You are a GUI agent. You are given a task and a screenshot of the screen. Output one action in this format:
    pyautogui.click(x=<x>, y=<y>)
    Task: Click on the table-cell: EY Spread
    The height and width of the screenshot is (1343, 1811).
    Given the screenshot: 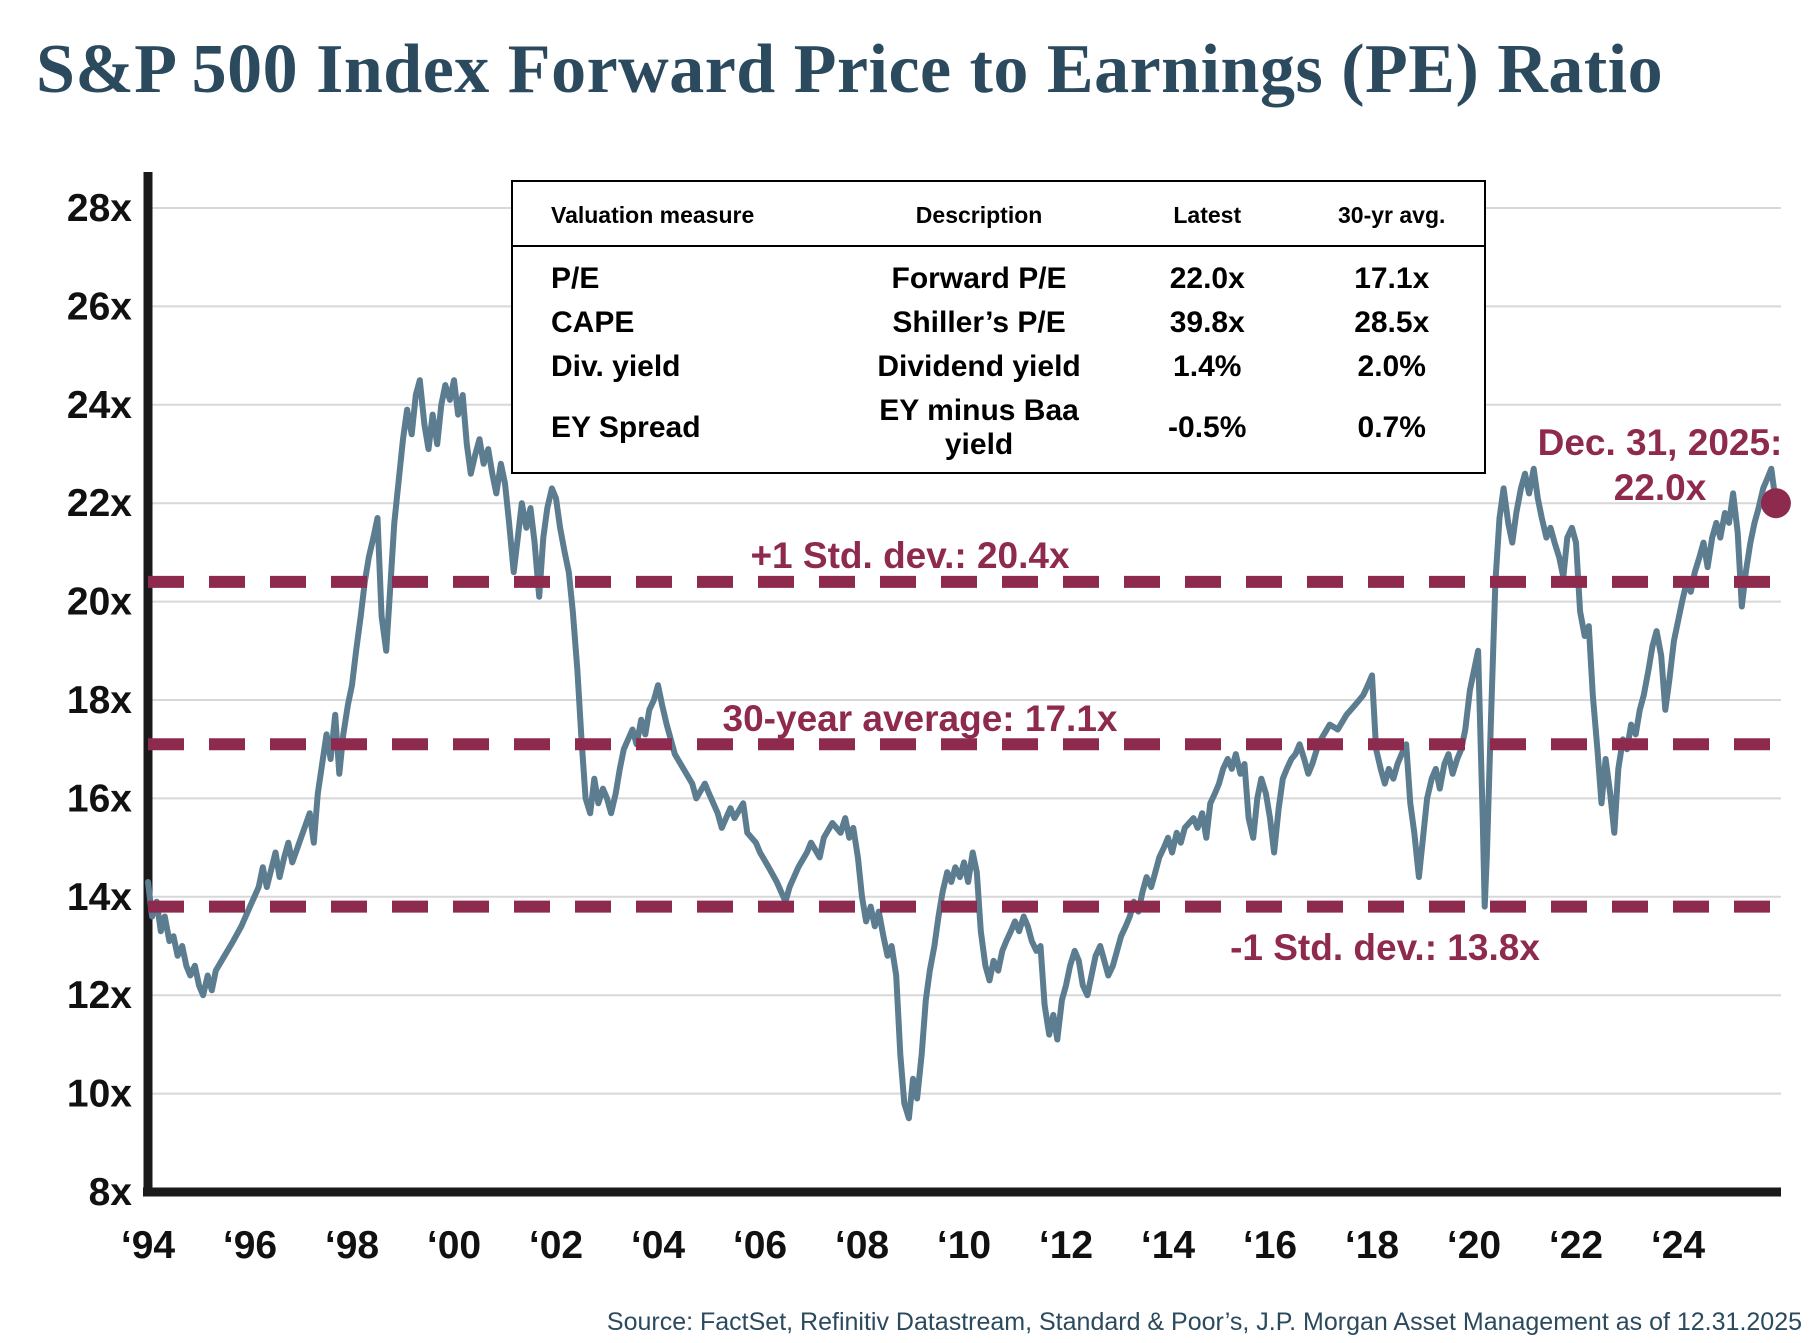 What is the action you would take?
    pyautogui.click(x=626, y=427)
    